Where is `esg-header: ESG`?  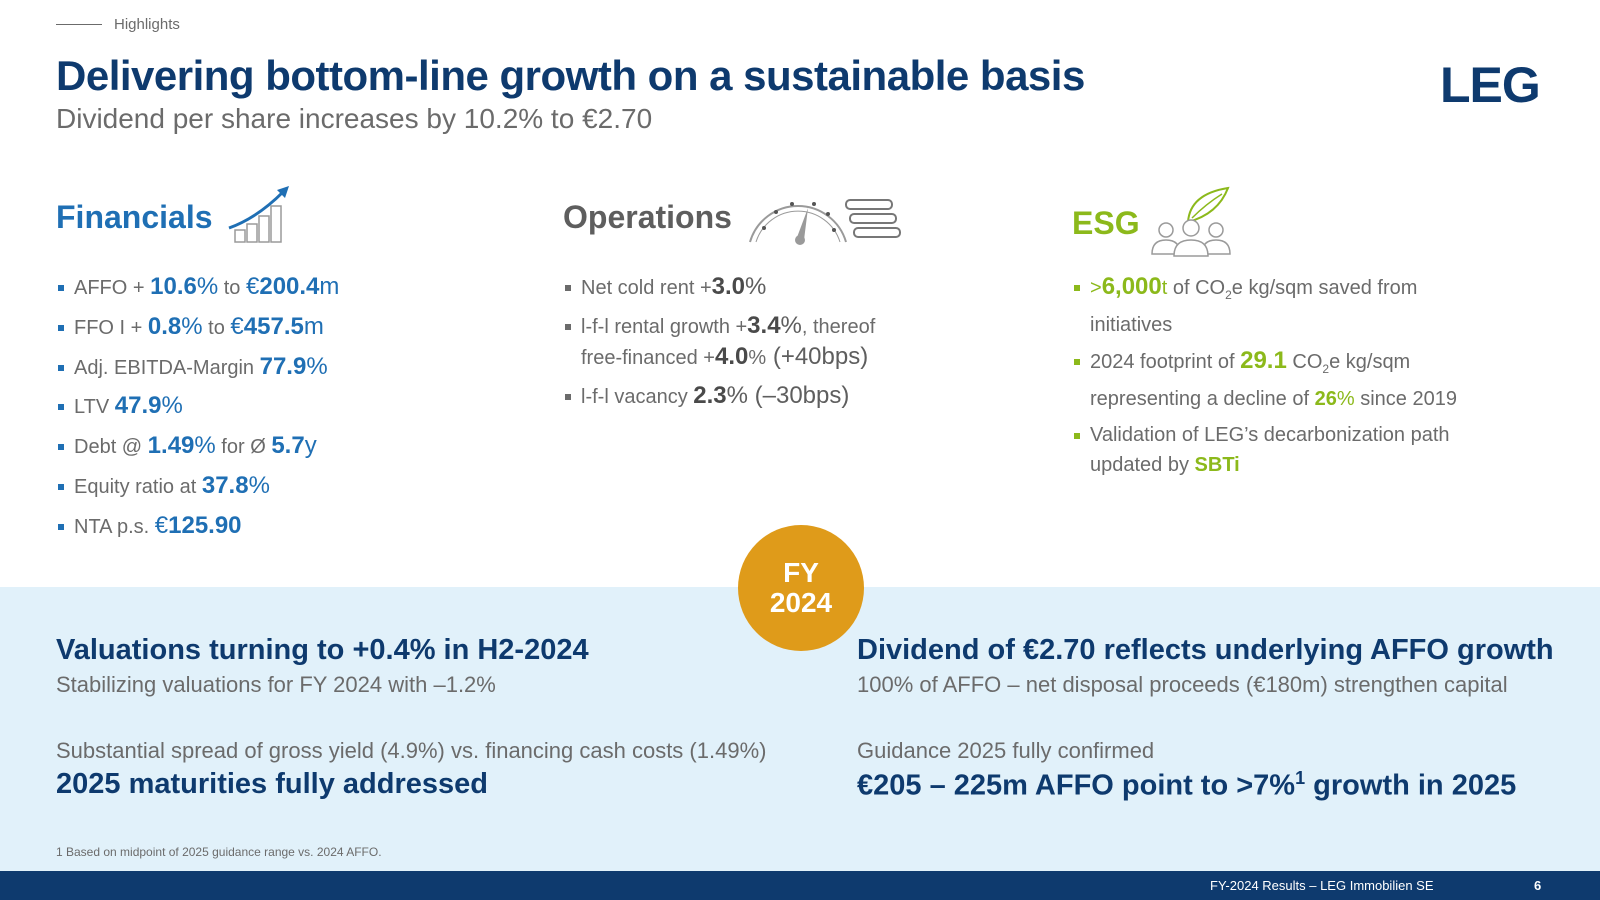 esg-header: ESG is located at coordinates (1155, 223).